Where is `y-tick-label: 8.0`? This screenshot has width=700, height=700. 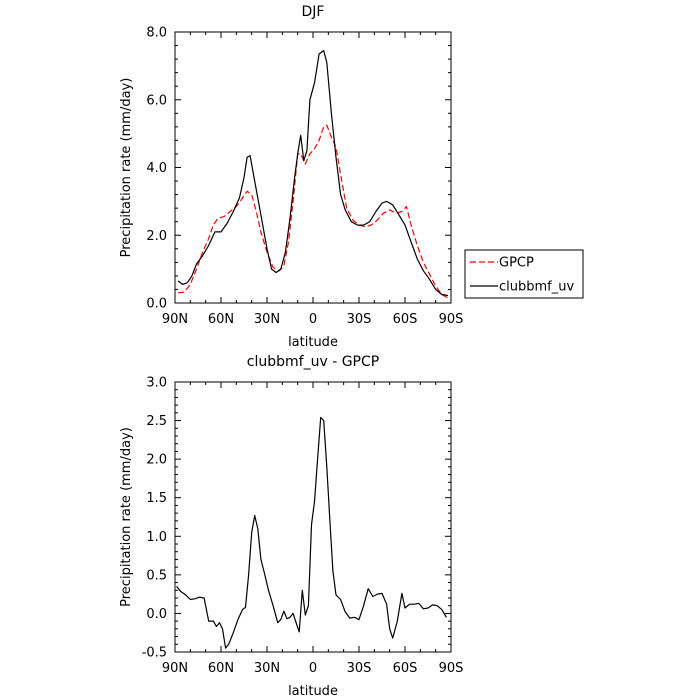 y-tick-label: 8.0 is located at coordinates (156, 33).